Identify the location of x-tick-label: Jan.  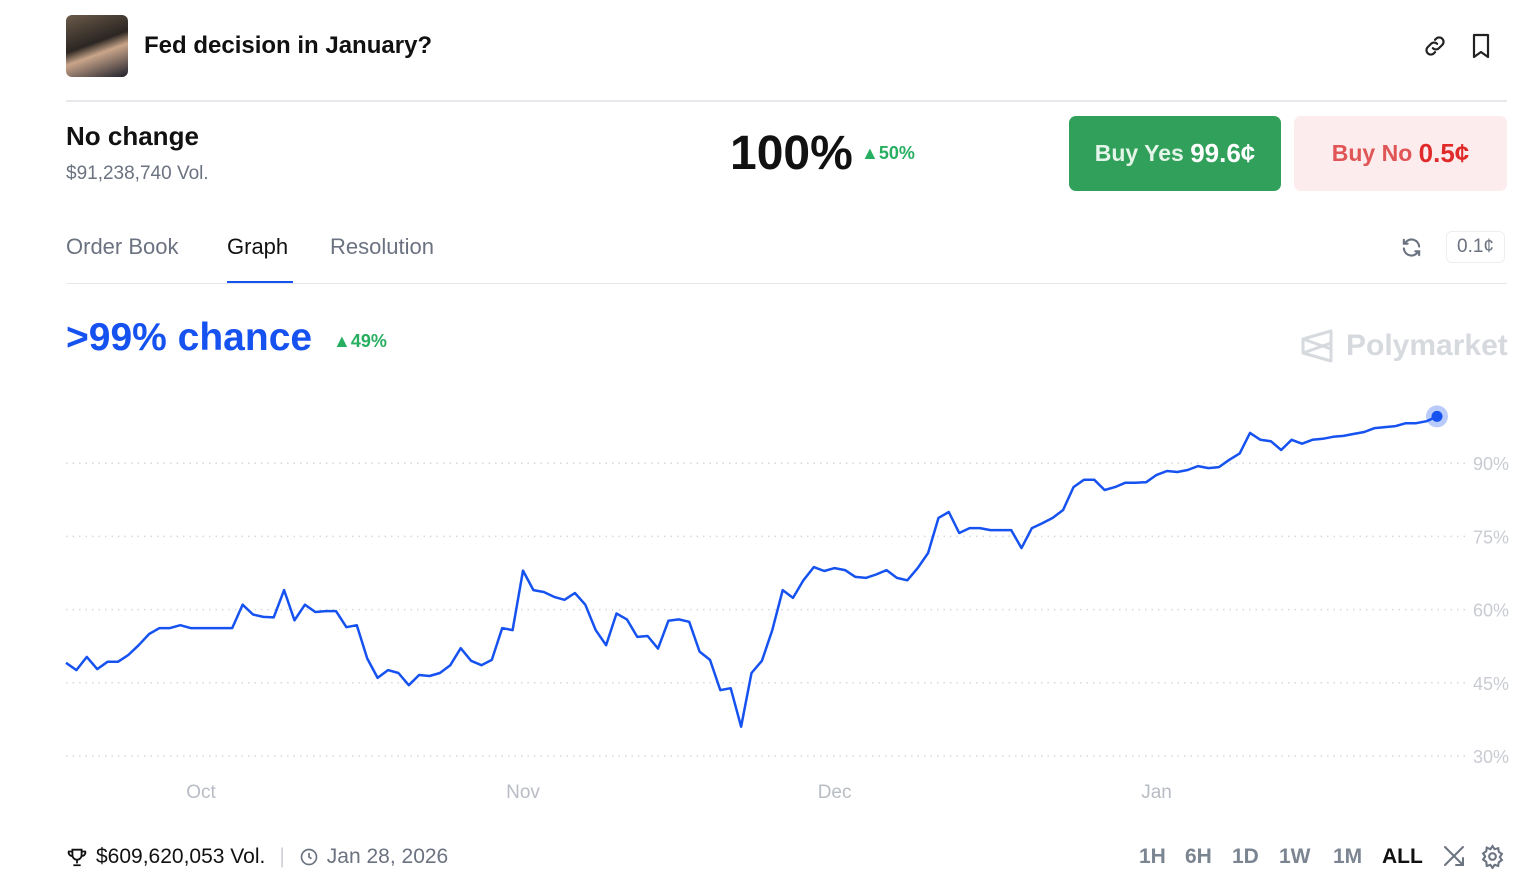
(1156, 792).